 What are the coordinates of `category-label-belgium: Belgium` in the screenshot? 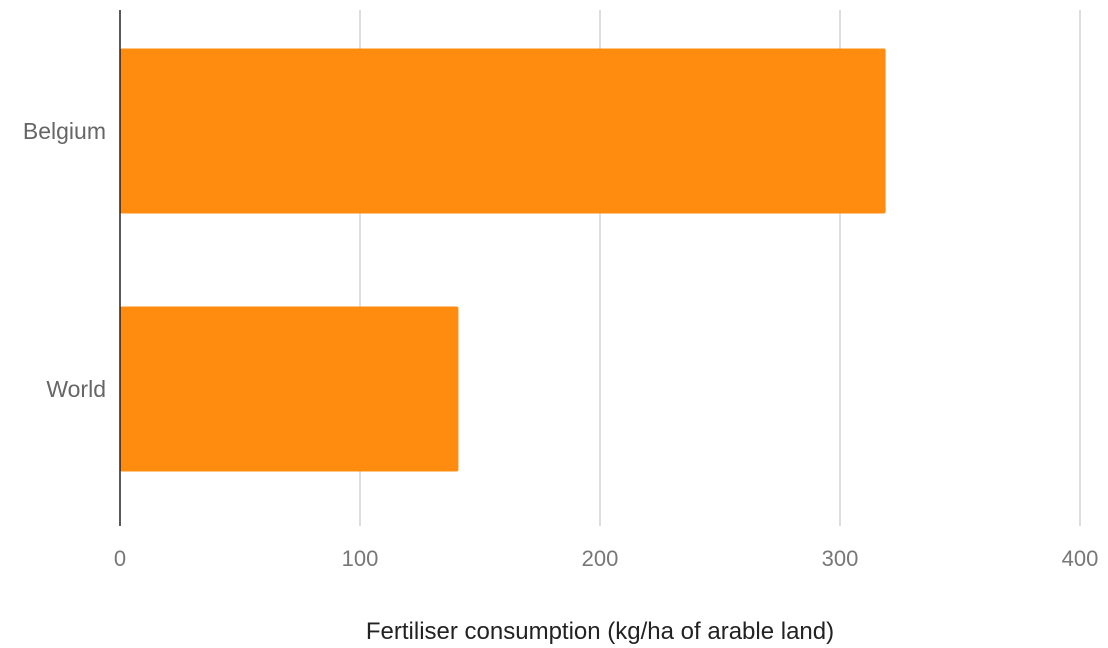 It's located at (64, 131).